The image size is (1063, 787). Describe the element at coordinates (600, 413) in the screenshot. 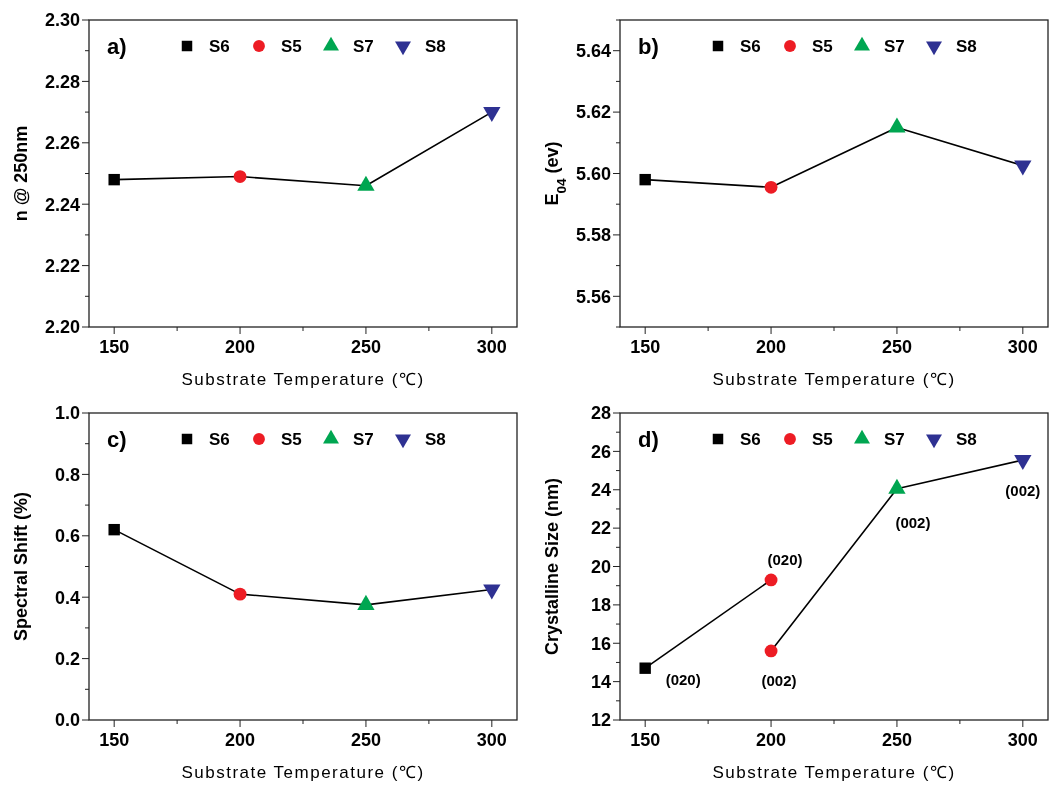

I see `y-tick-label: 28` at that location.